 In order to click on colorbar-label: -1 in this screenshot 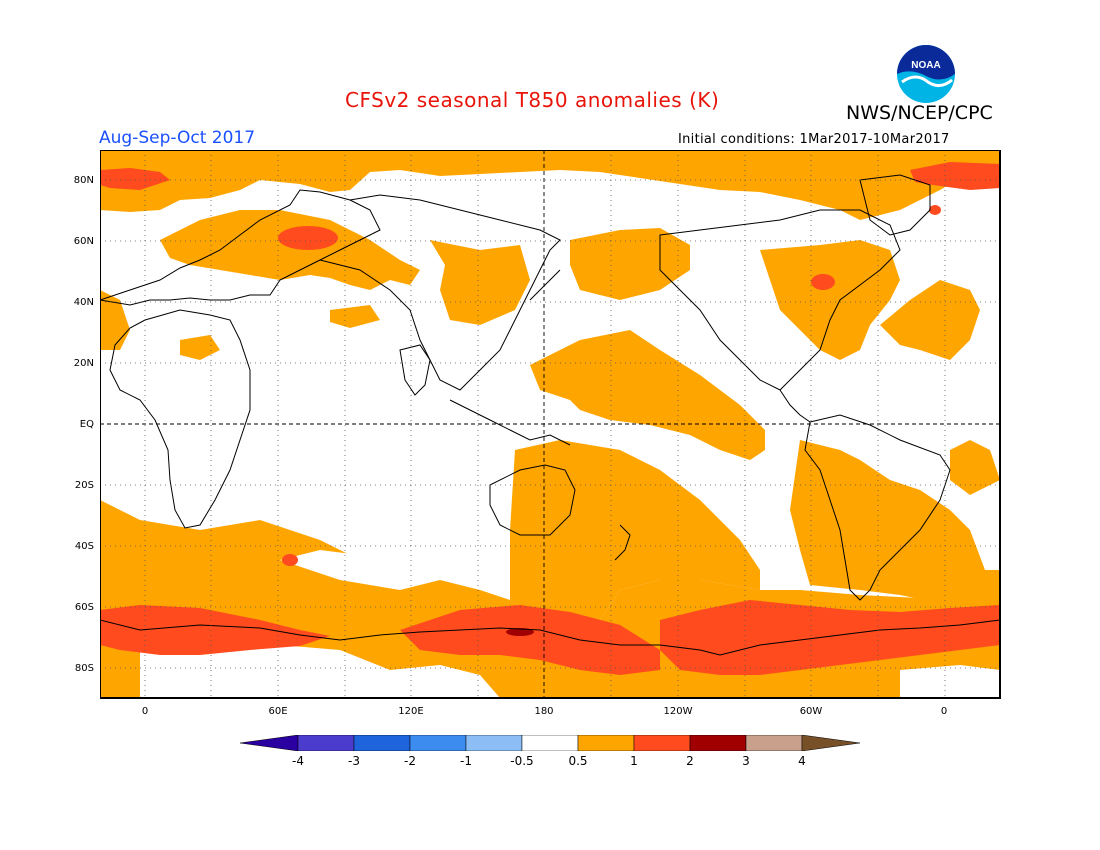, I will do `click(466, 761)`.